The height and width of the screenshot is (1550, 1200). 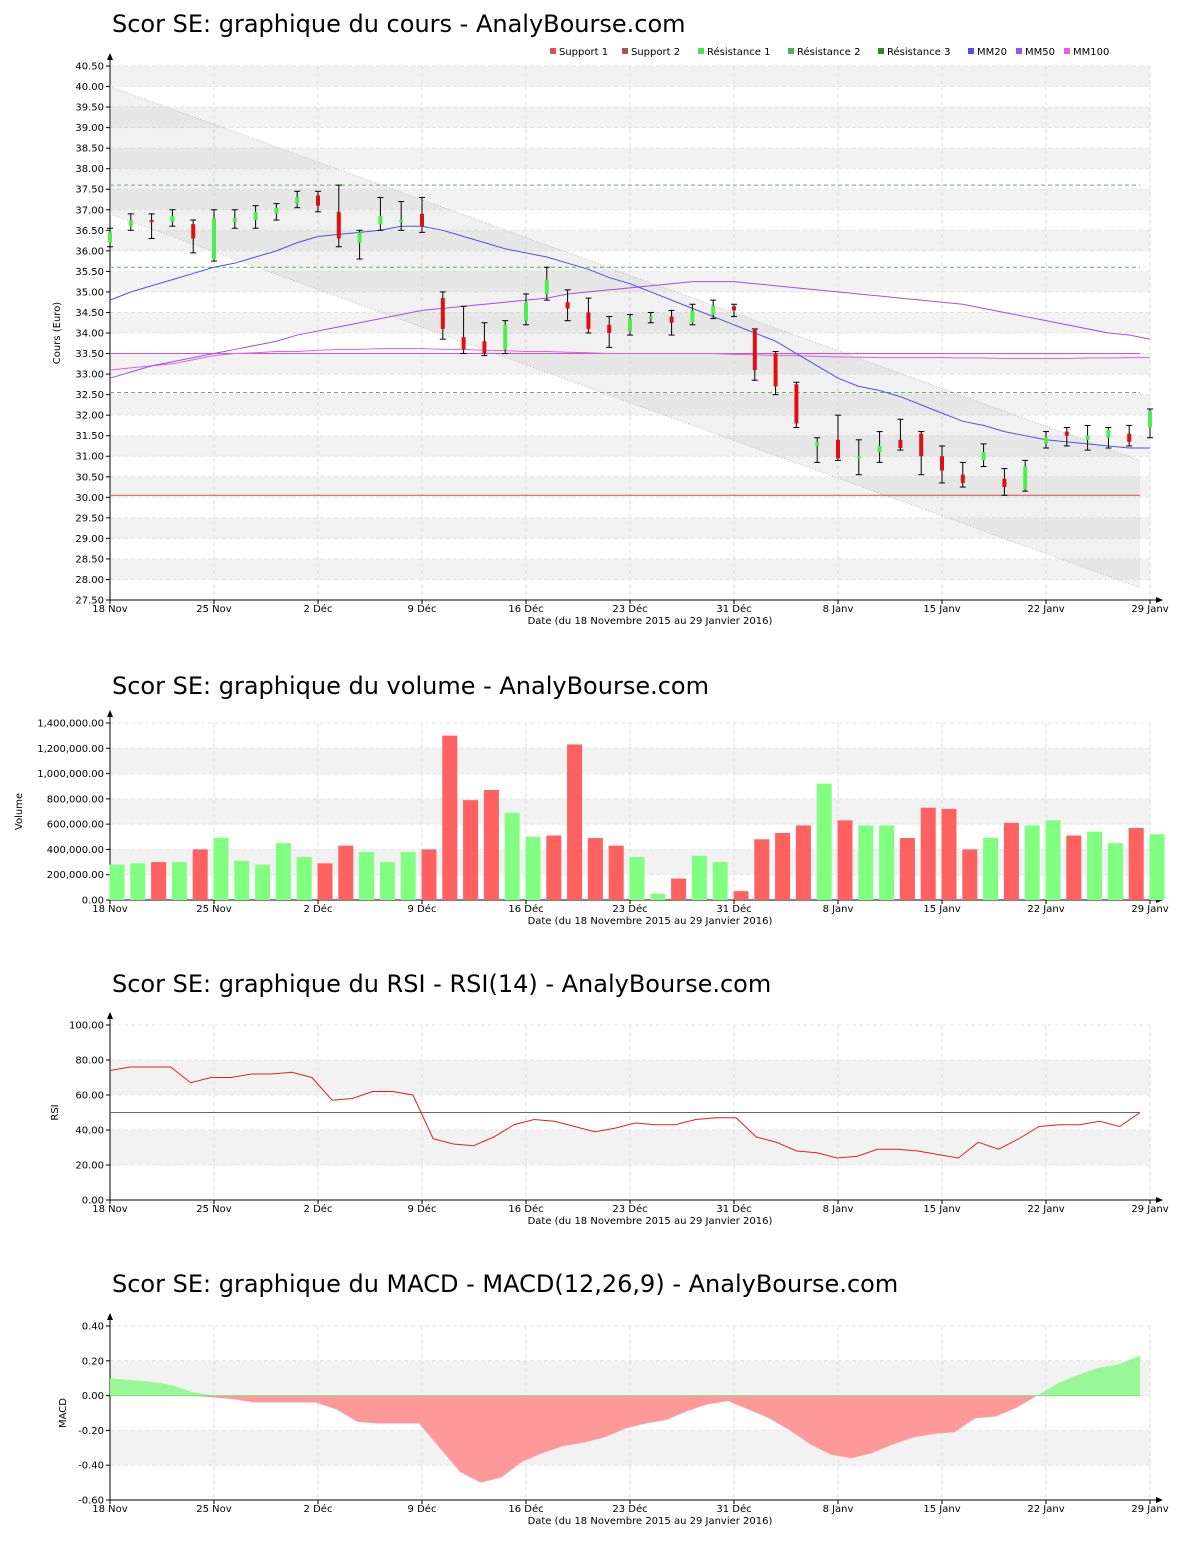 I want to click on volume-y-arrow, so click(x=110, y=713).